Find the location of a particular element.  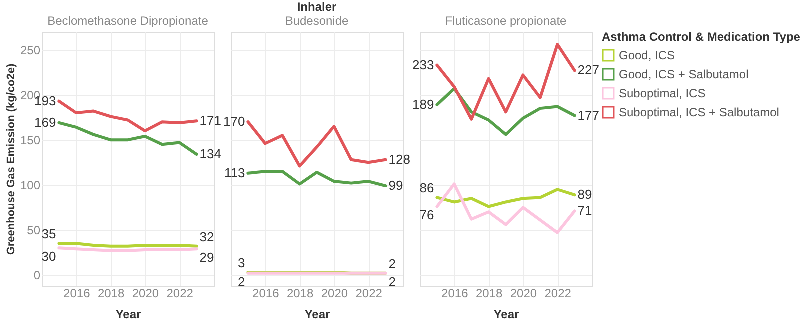

data-label: 32 is located at coordinates (207, 236).